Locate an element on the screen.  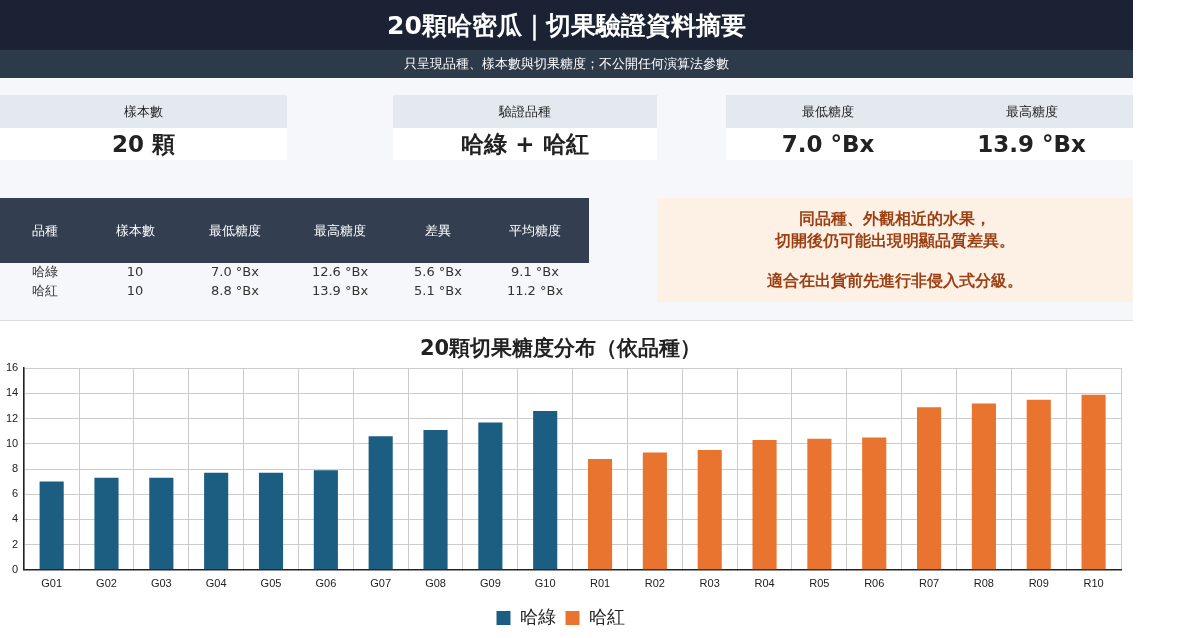
y-tick-label: 0 is located at coordinates (15, 568).